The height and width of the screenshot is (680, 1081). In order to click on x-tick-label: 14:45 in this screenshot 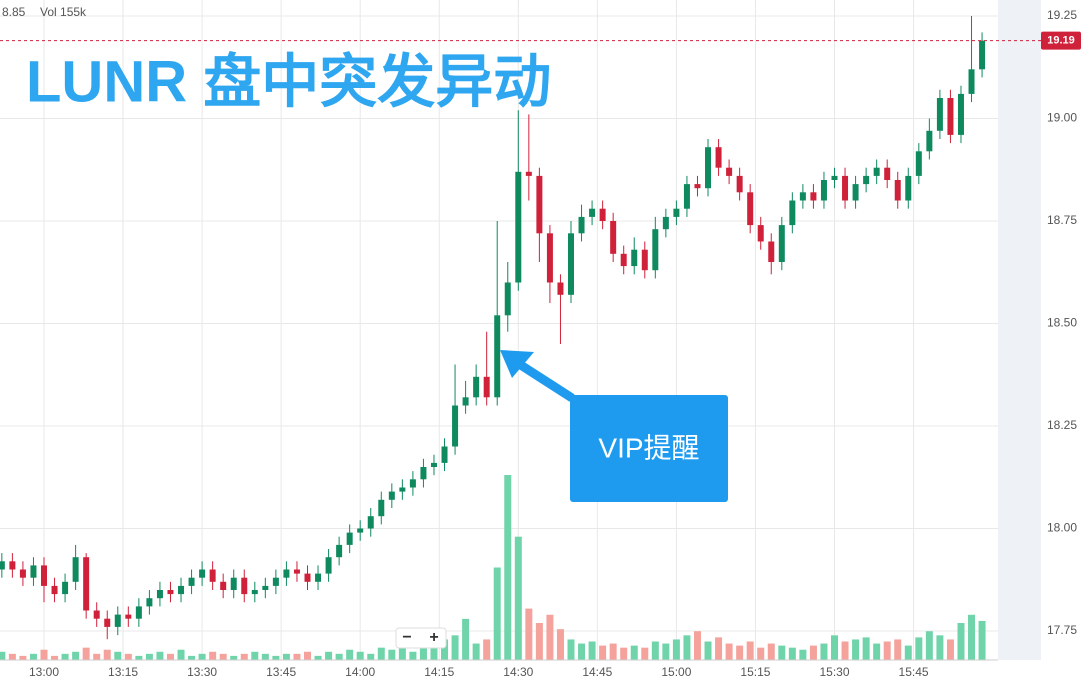, I will do `click(597, 672)`.